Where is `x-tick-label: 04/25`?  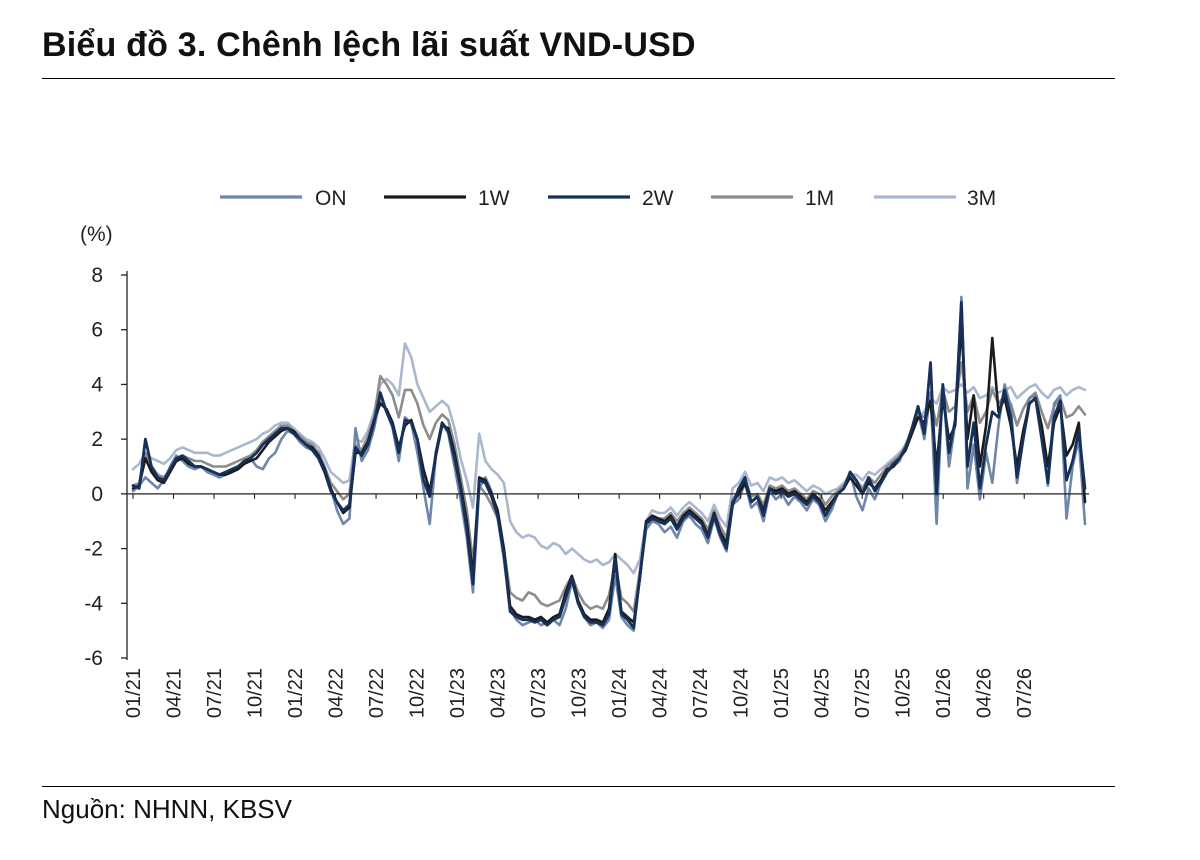 x-tick-label: 04/25 is located at coordinates (823, 693).